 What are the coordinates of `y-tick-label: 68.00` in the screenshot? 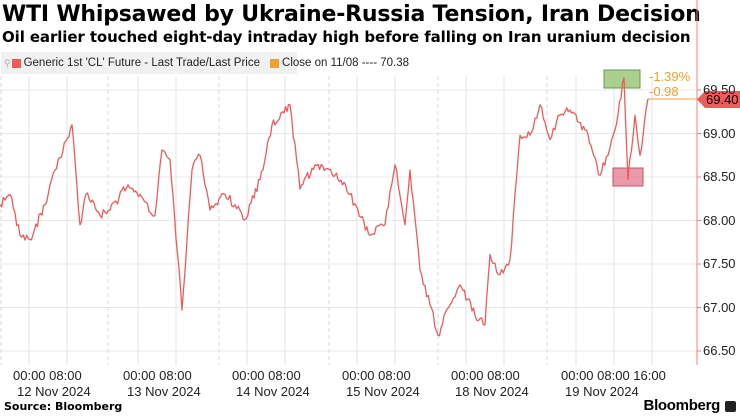 It's located at (719, 220).